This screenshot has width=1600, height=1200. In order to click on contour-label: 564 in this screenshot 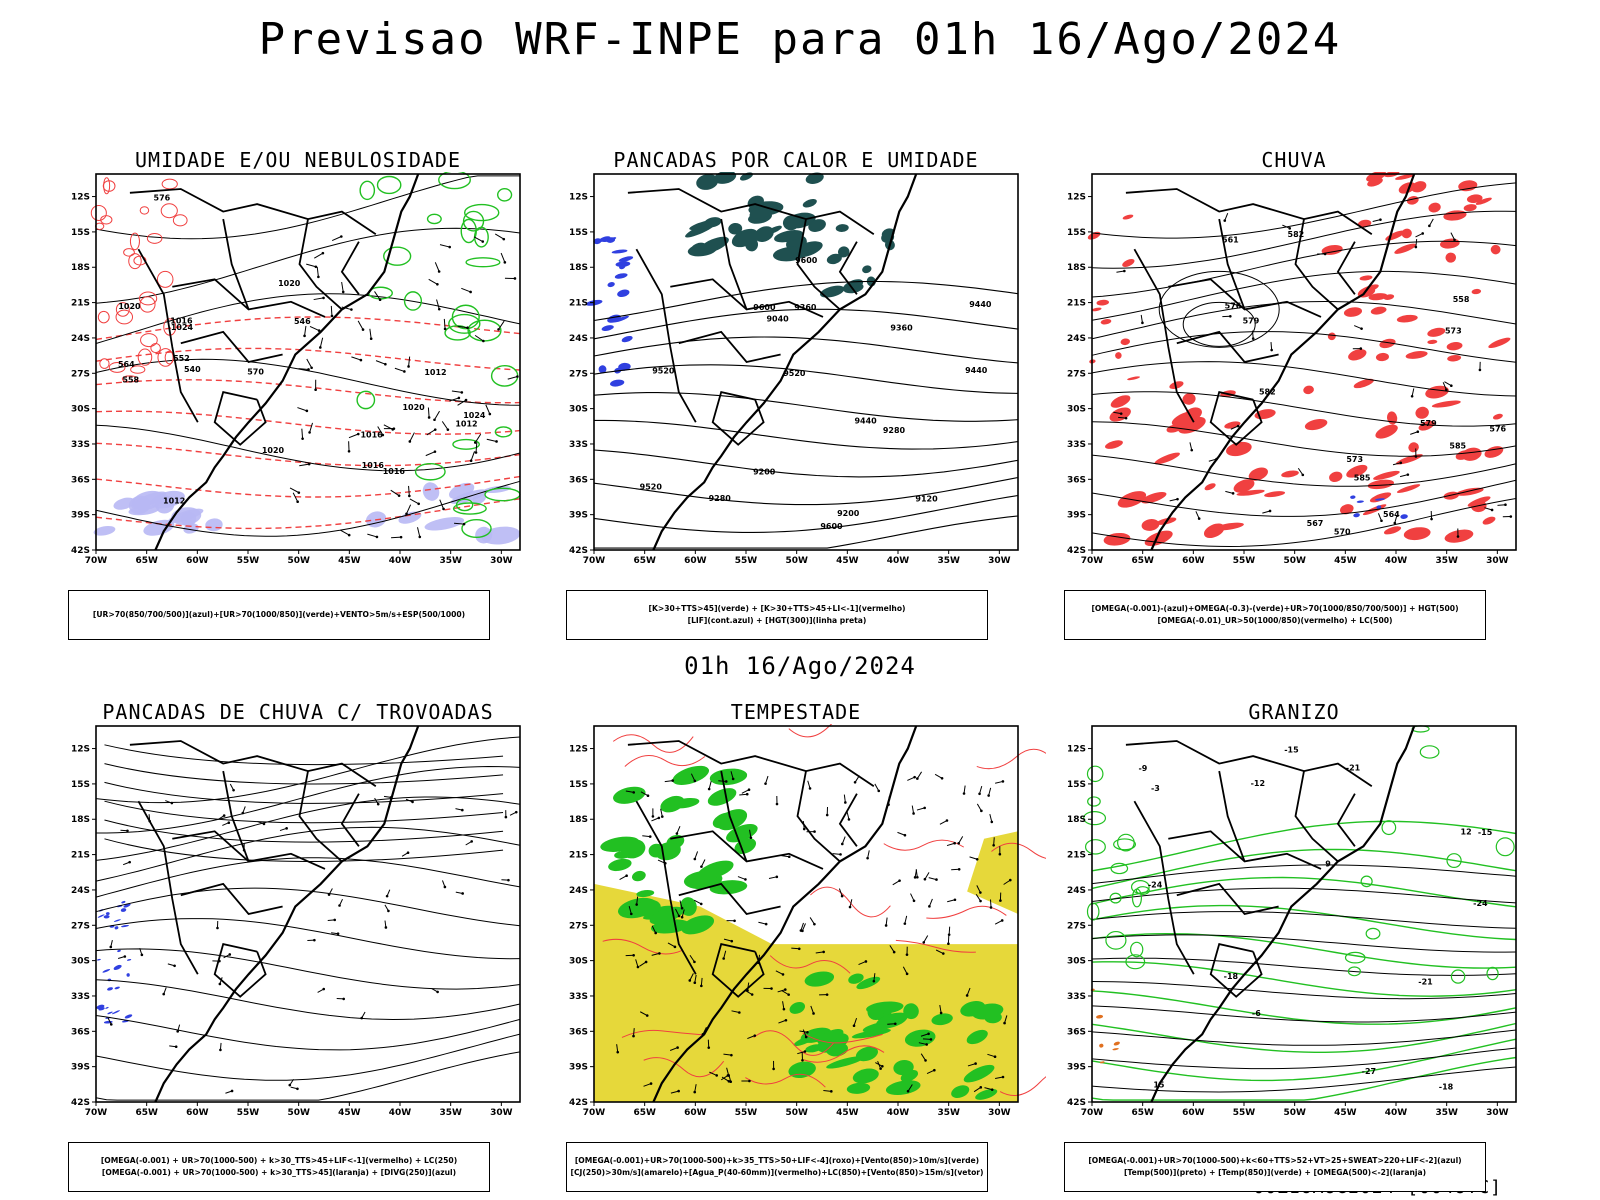, I will do `click(126, 364)`.